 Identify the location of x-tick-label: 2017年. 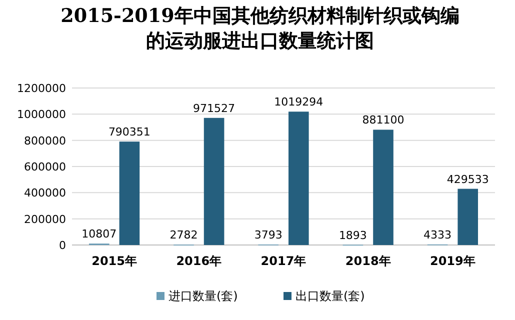
(283, 261).